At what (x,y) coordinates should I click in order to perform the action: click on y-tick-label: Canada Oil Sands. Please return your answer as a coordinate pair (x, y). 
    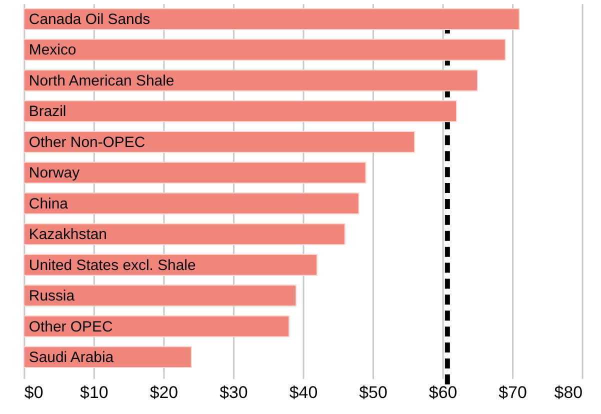
    Looking at the image, I should click on (89, 19).